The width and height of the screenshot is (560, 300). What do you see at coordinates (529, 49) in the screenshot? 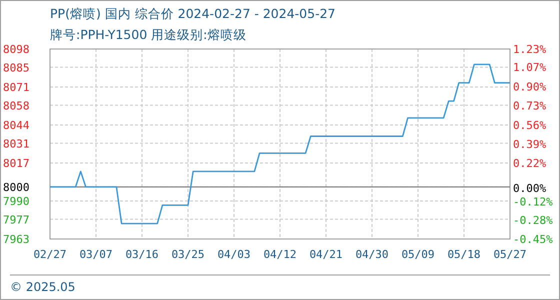
I see `y2-tick-label: 1.23%` at bounding box center [529, 49].